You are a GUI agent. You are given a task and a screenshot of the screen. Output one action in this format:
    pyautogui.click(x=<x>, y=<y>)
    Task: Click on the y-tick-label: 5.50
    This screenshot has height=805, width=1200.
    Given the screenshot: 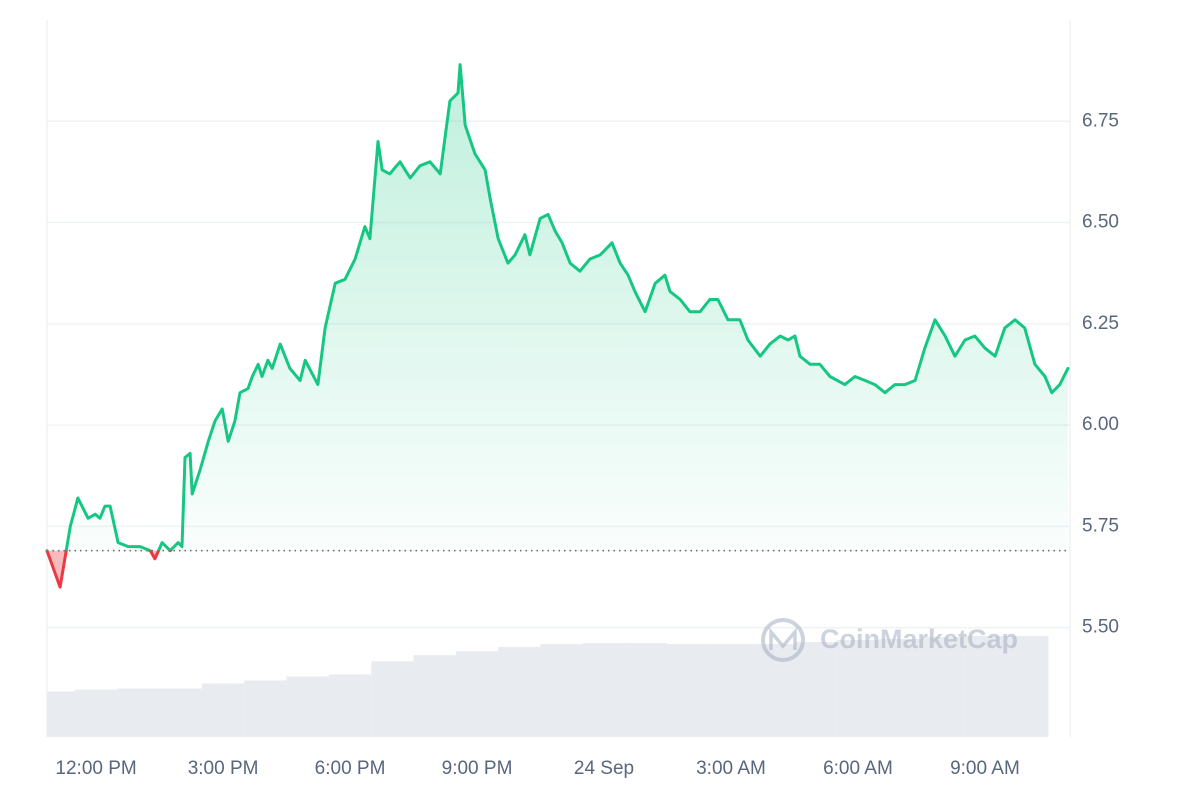 What is the action you would take?
    pyautogui.click(x=1100, y=627)
    